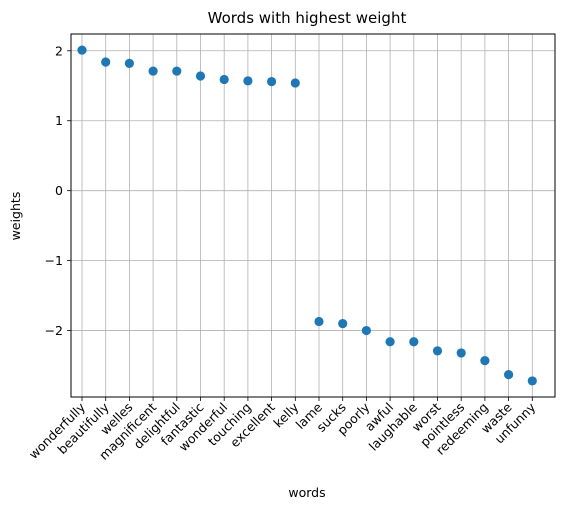 This screenshot has height=513, width=565. What do you see at coordinates (306, 492) in the screenshot?
I see `x-axis-label: words` at bounding box center [306, 492].